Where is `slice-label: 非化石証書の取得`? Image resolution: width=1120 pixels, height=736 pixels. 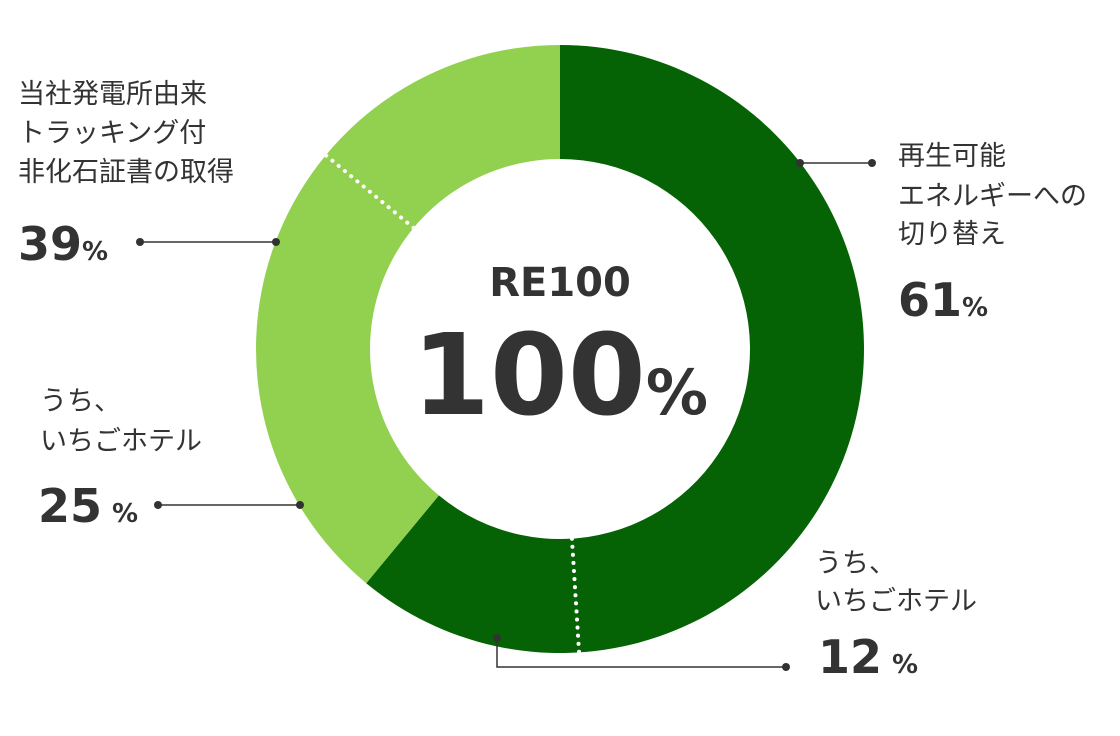 slice-label: 非化石証書の取得 is located at coordinates (126, 172).